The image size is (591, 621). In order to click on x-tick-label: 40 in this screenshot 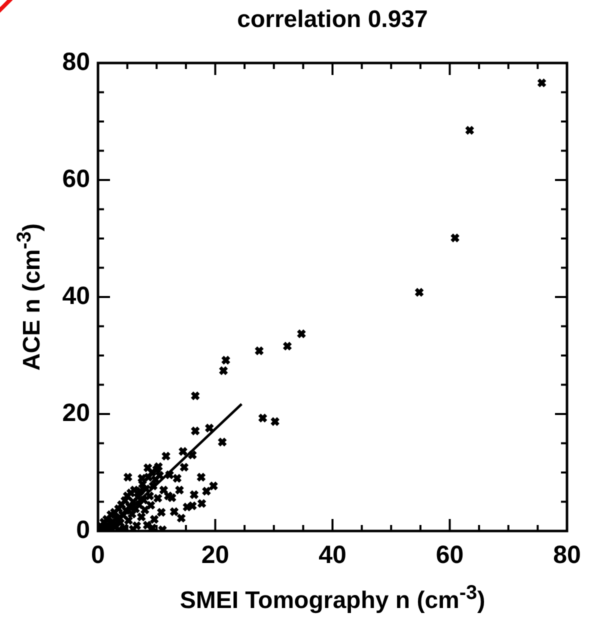, I will do `click(332, 554)`.